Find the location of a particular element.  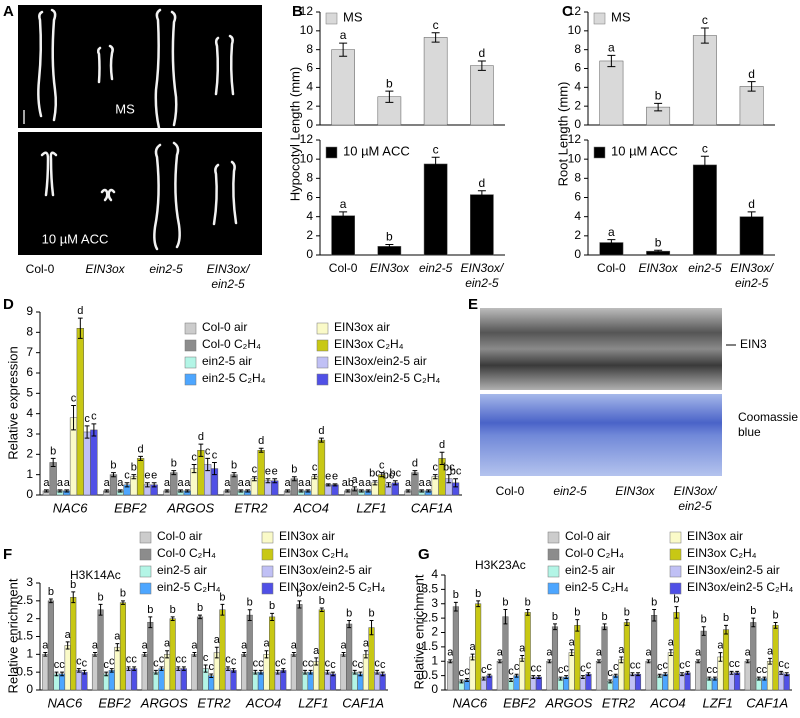

y-tick-label: 12 is located at coordinates (307, 139).